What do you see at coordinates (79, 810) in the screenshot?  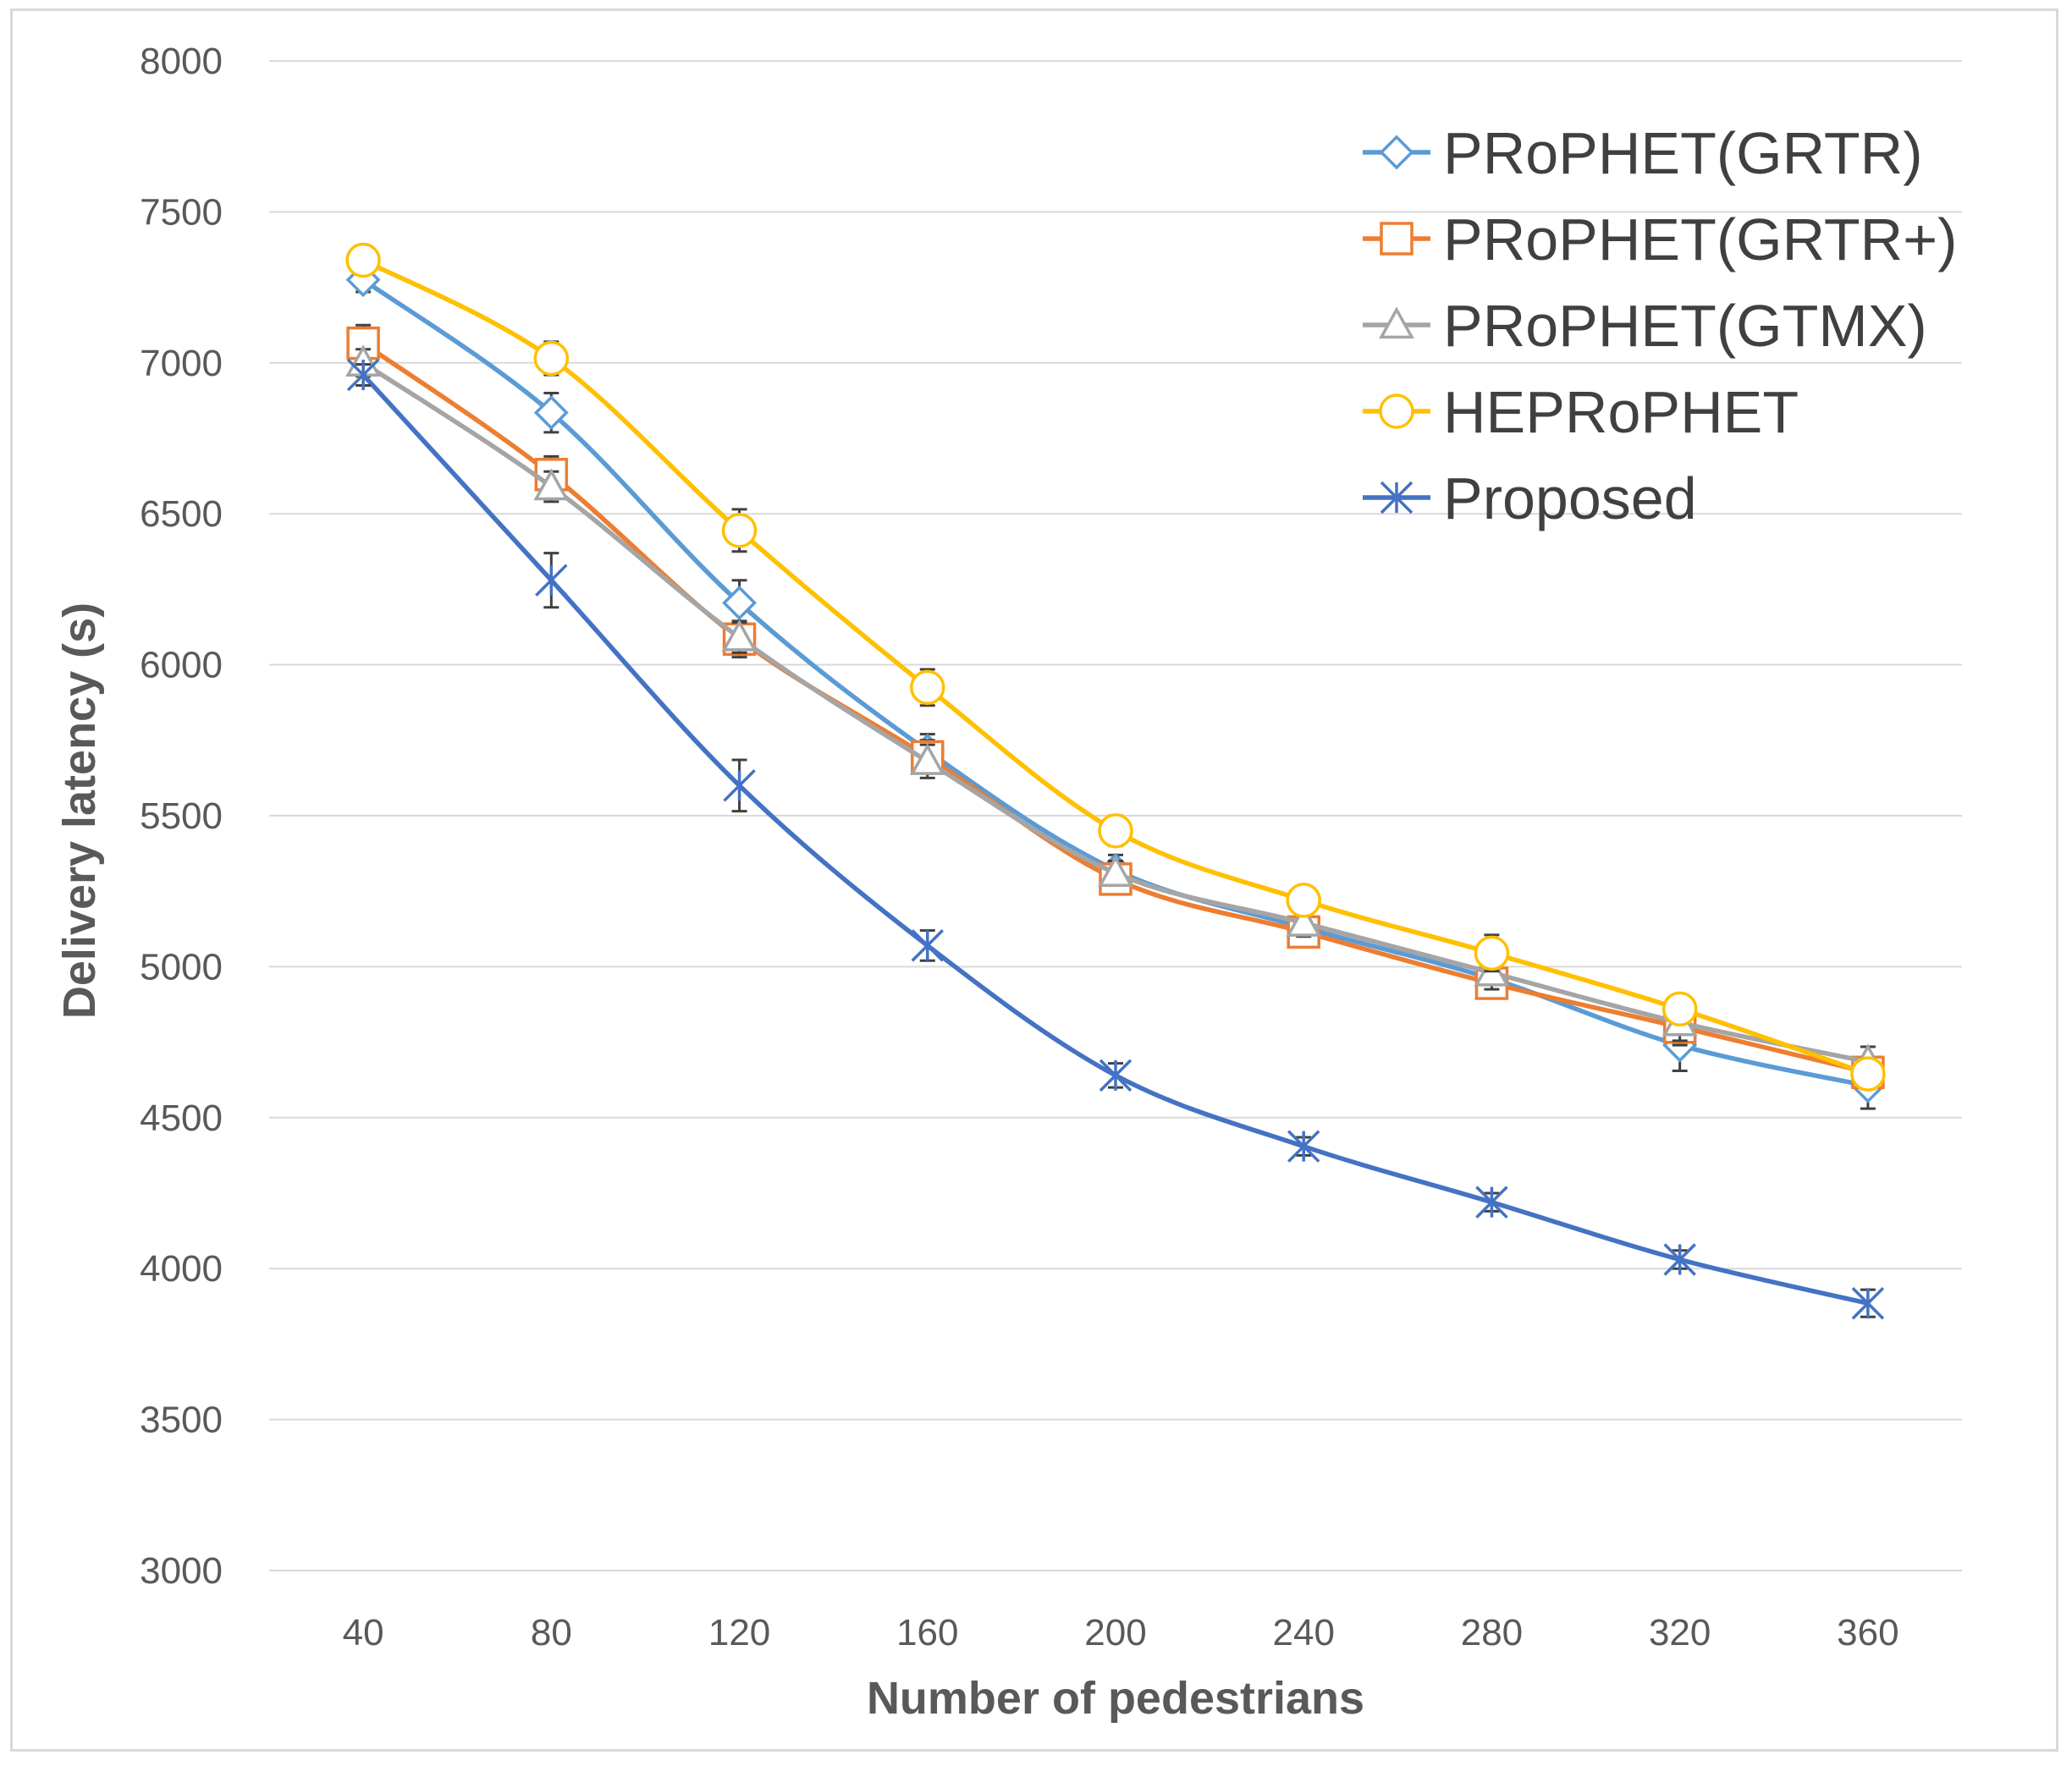 I see `y-axis-title: Delivery latency (s)` at bounding box center [79, 810].